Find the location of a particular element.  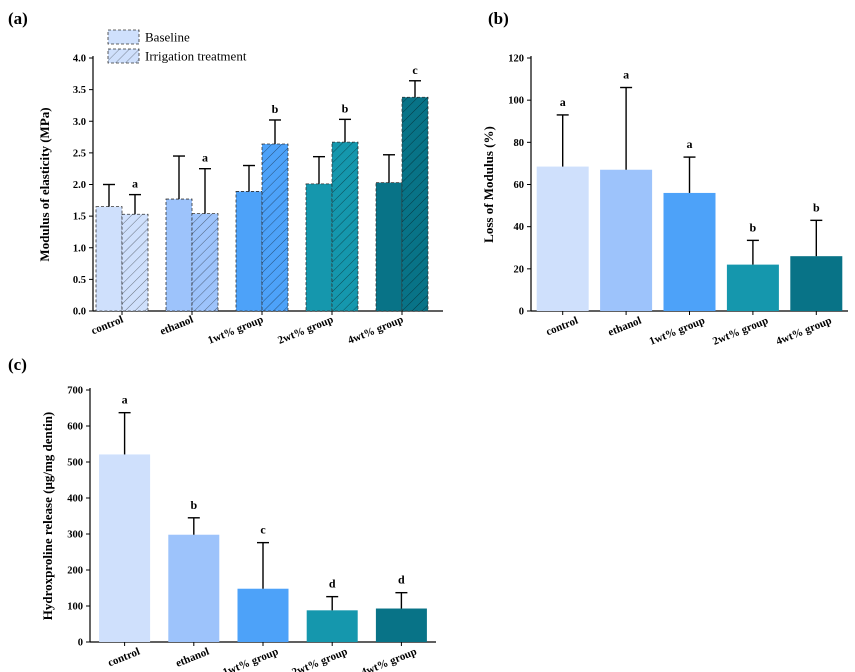

y-tick-label: 4.0 is located at coordinates (79, 59).